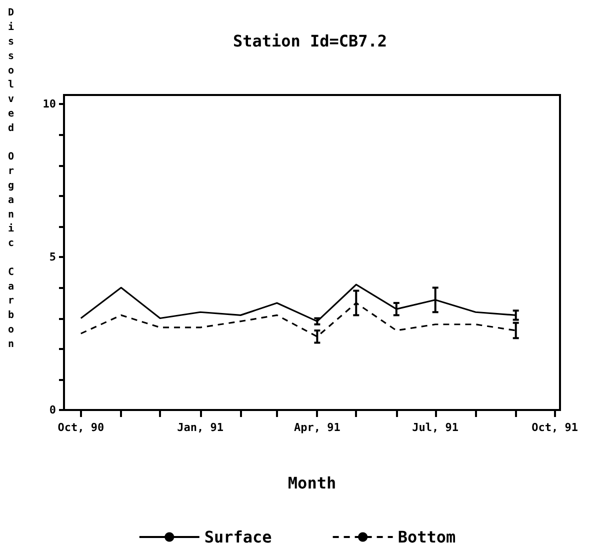 Image resolution: width=594 pixels, height=552 pixels. What do you see at coordinates (11, 179) in the screenshot?
I see `text: Dissolved Organic Carbon` at bounding box center [11, 179].